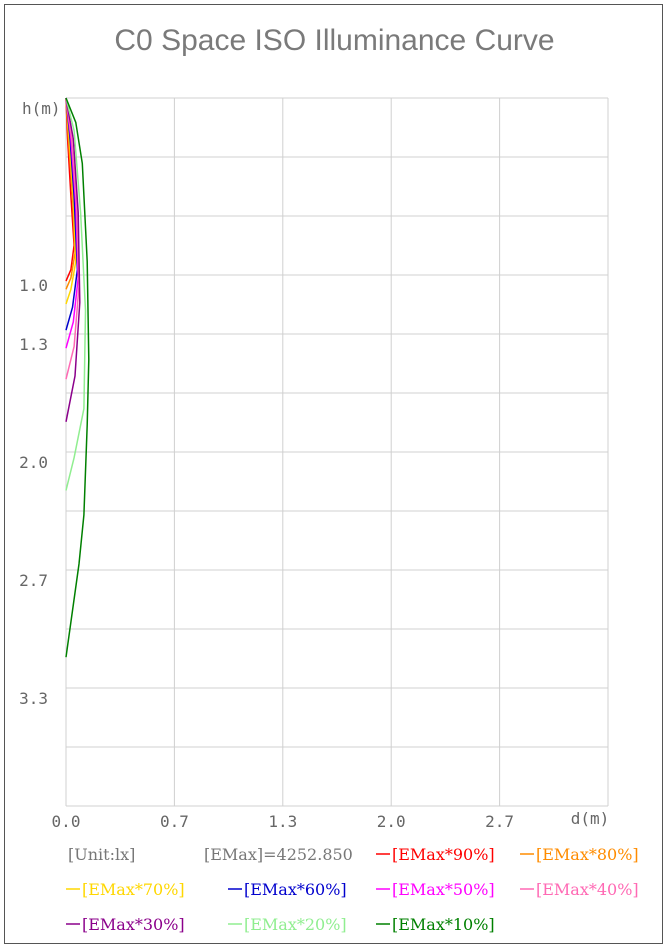 This screenshot has width=669, height=947. I want to click on y-tick-label: 2.0, so click(33, 462).